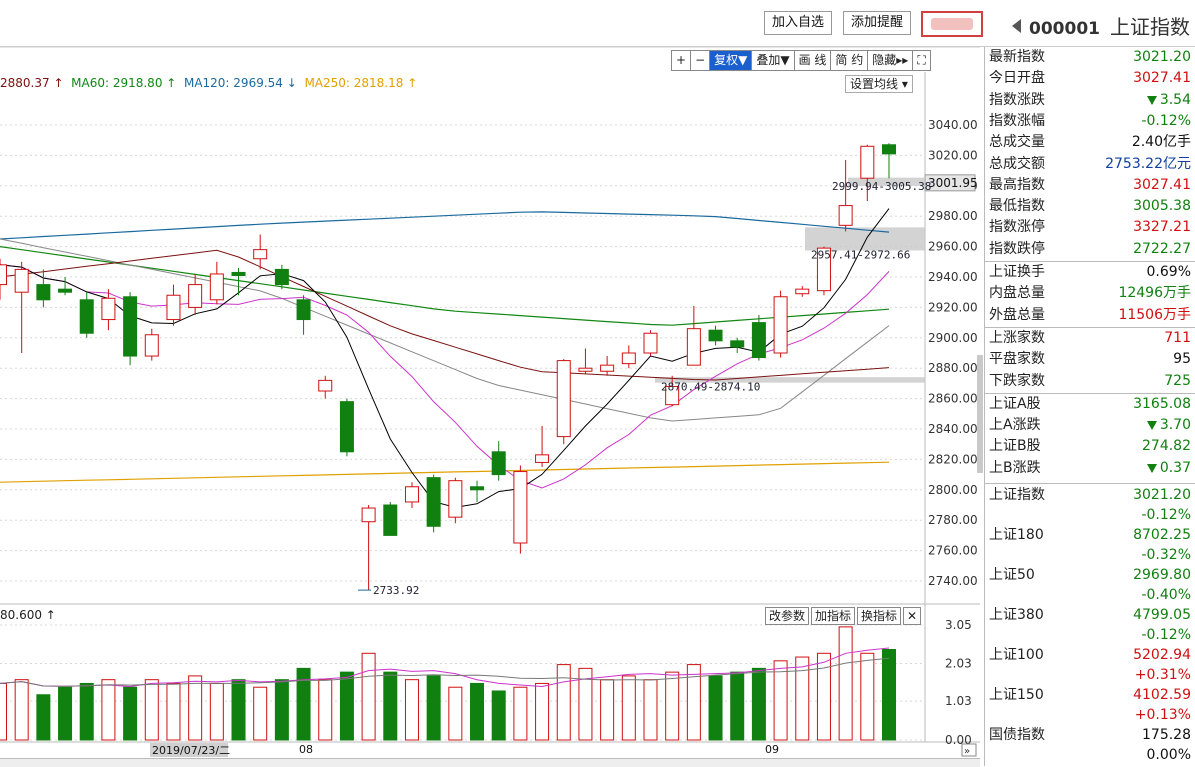 The height and width of the screenshot is (767, 1195). I want to click on stat-label: 指数涨跌, so click(1017, 99).